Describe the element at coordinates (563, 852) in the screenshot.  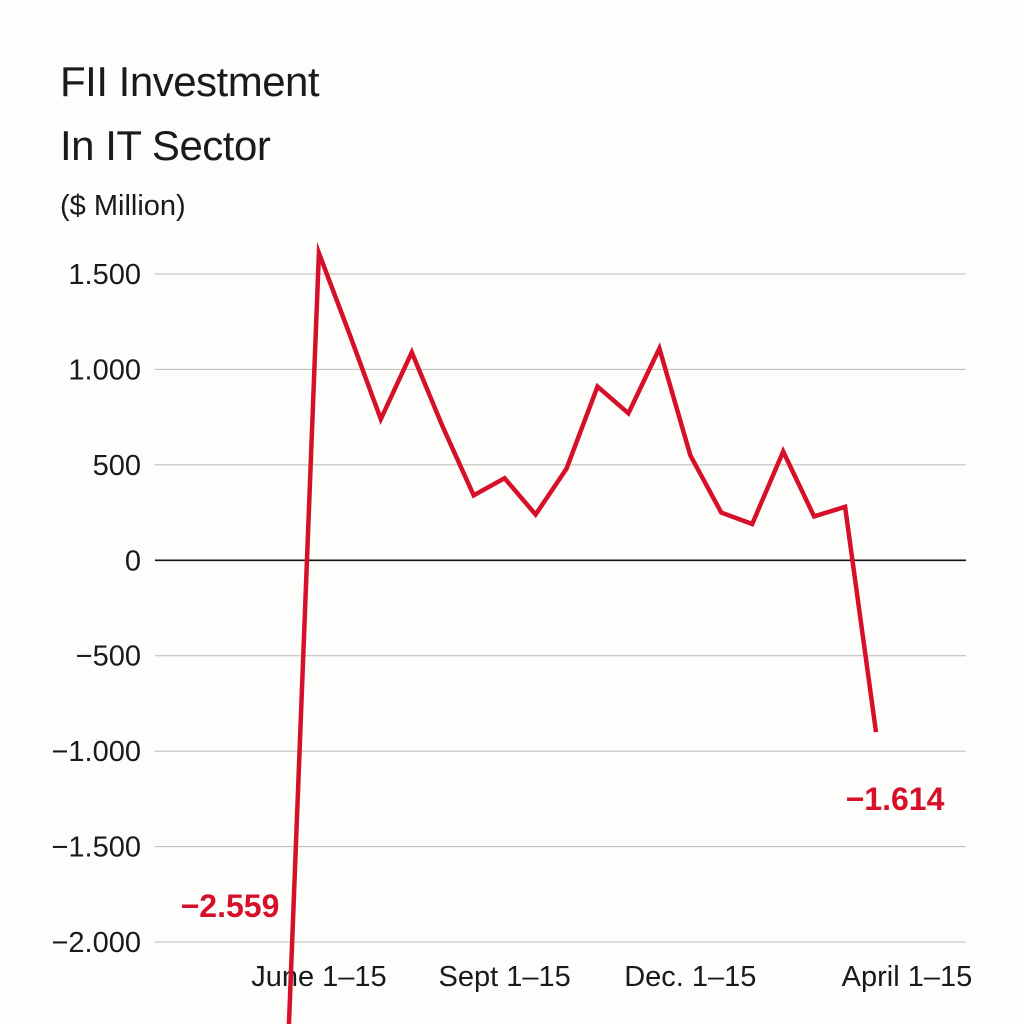
I see `annotations: −2.559 −1.614` at that location.